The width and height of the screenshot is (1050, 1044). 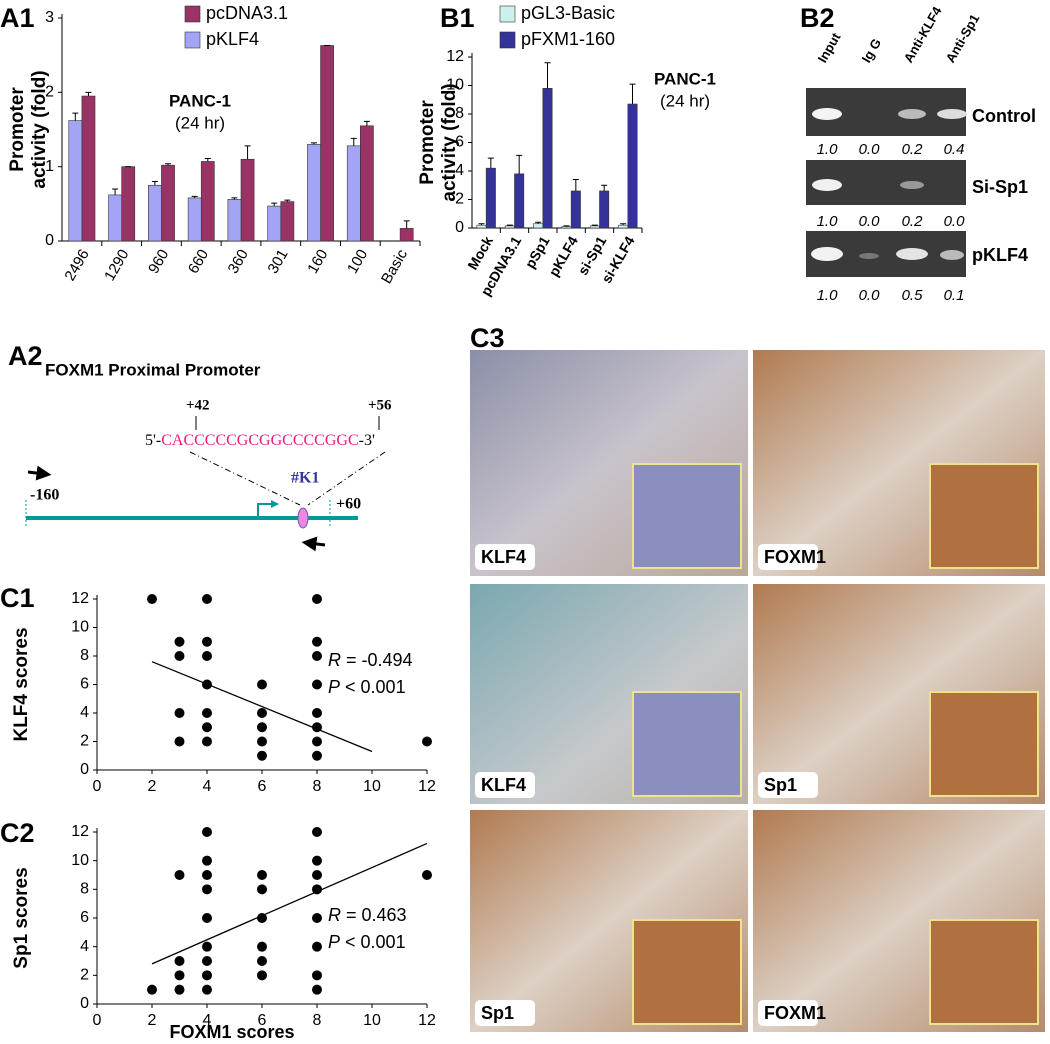 I want to click on x-tick-label: 0, so click(x=97, y=786).